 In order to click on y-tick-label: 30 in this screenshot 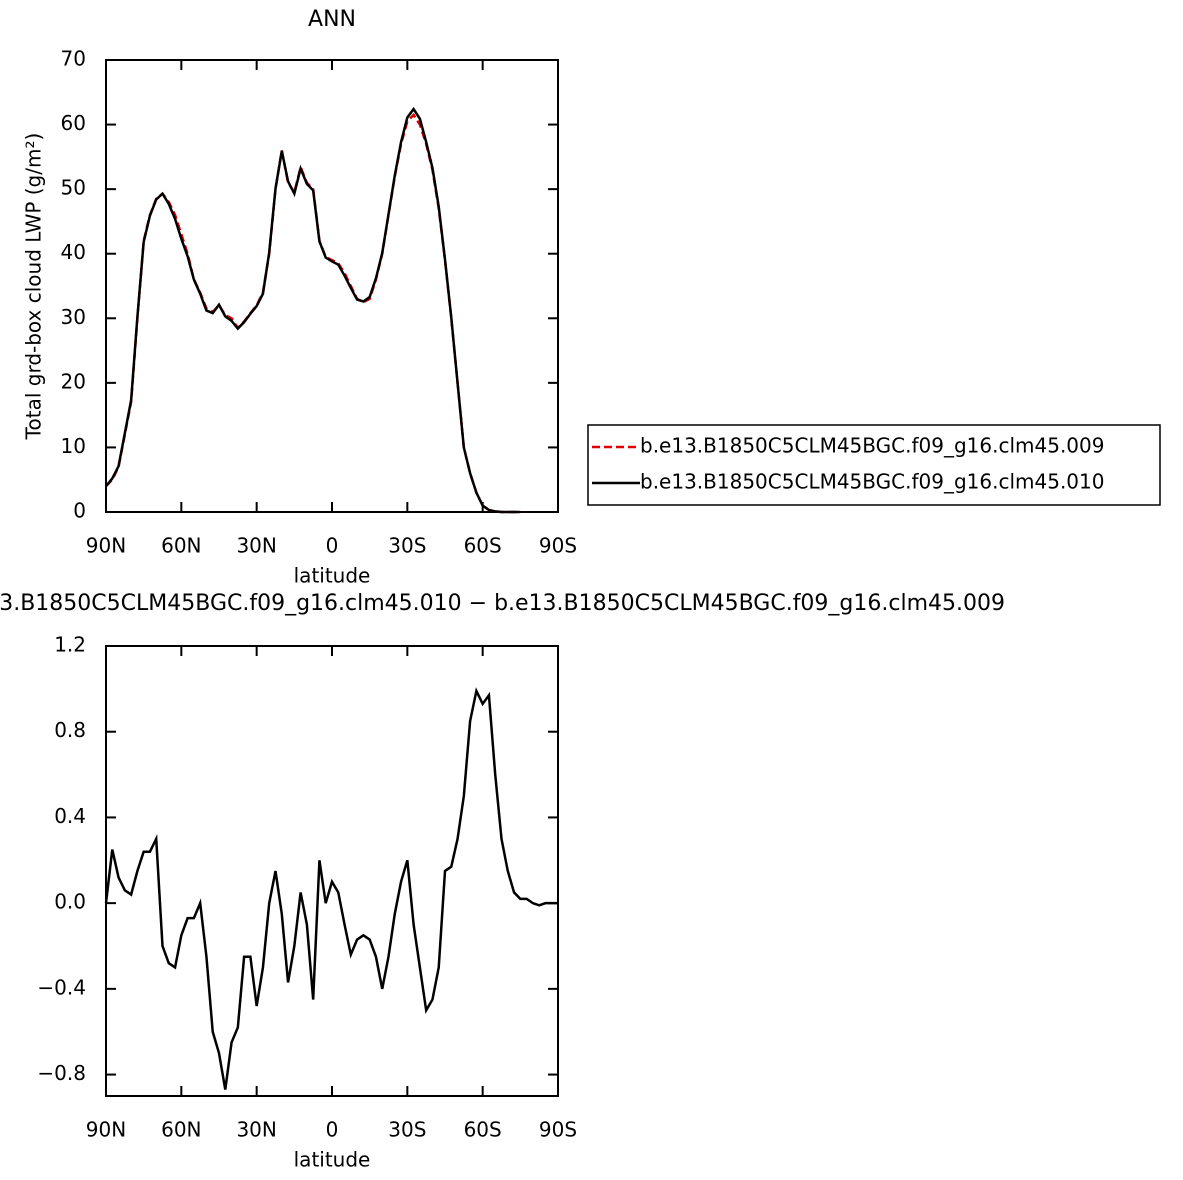, I will do `click(73, 317)`.